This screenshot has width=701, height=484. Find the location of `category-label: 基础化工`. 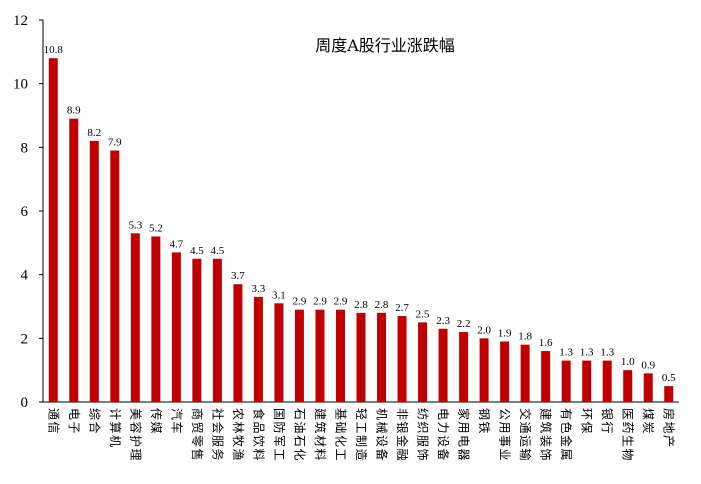

category-label: 基础化工 is located at coordinates (340, 435).